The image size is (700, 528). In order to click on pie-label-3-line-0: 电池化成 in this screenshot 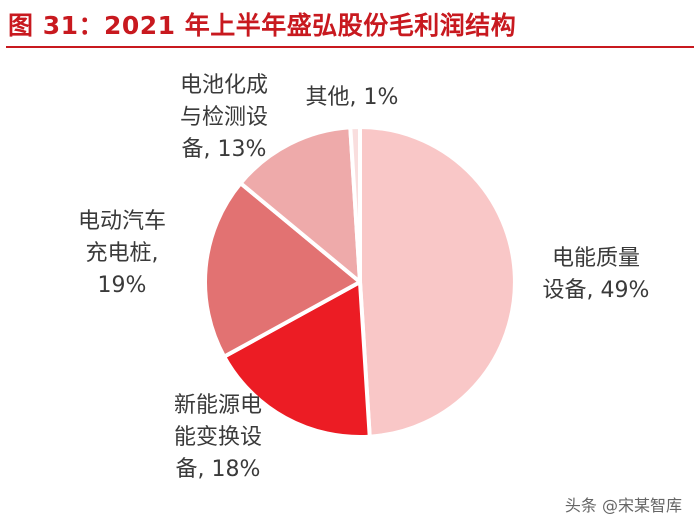, I will do `click(224, 85)`.